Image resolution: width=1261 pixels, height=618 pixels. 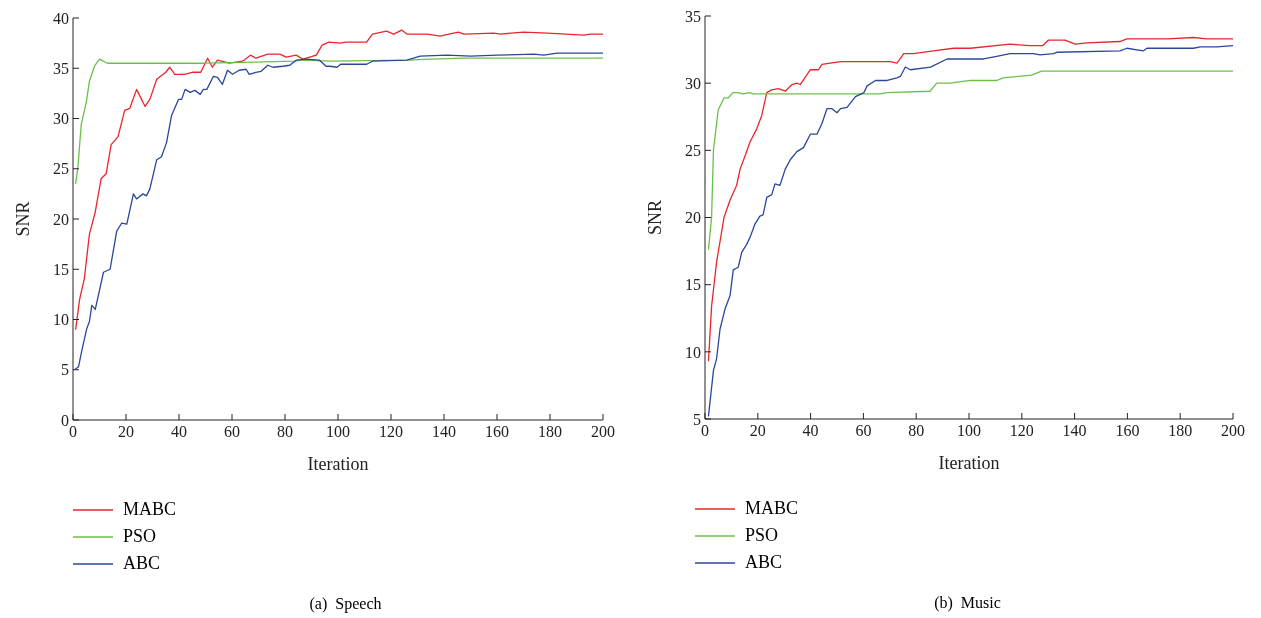 I want to click on text: (b) Music, so click(x=967, y=603).